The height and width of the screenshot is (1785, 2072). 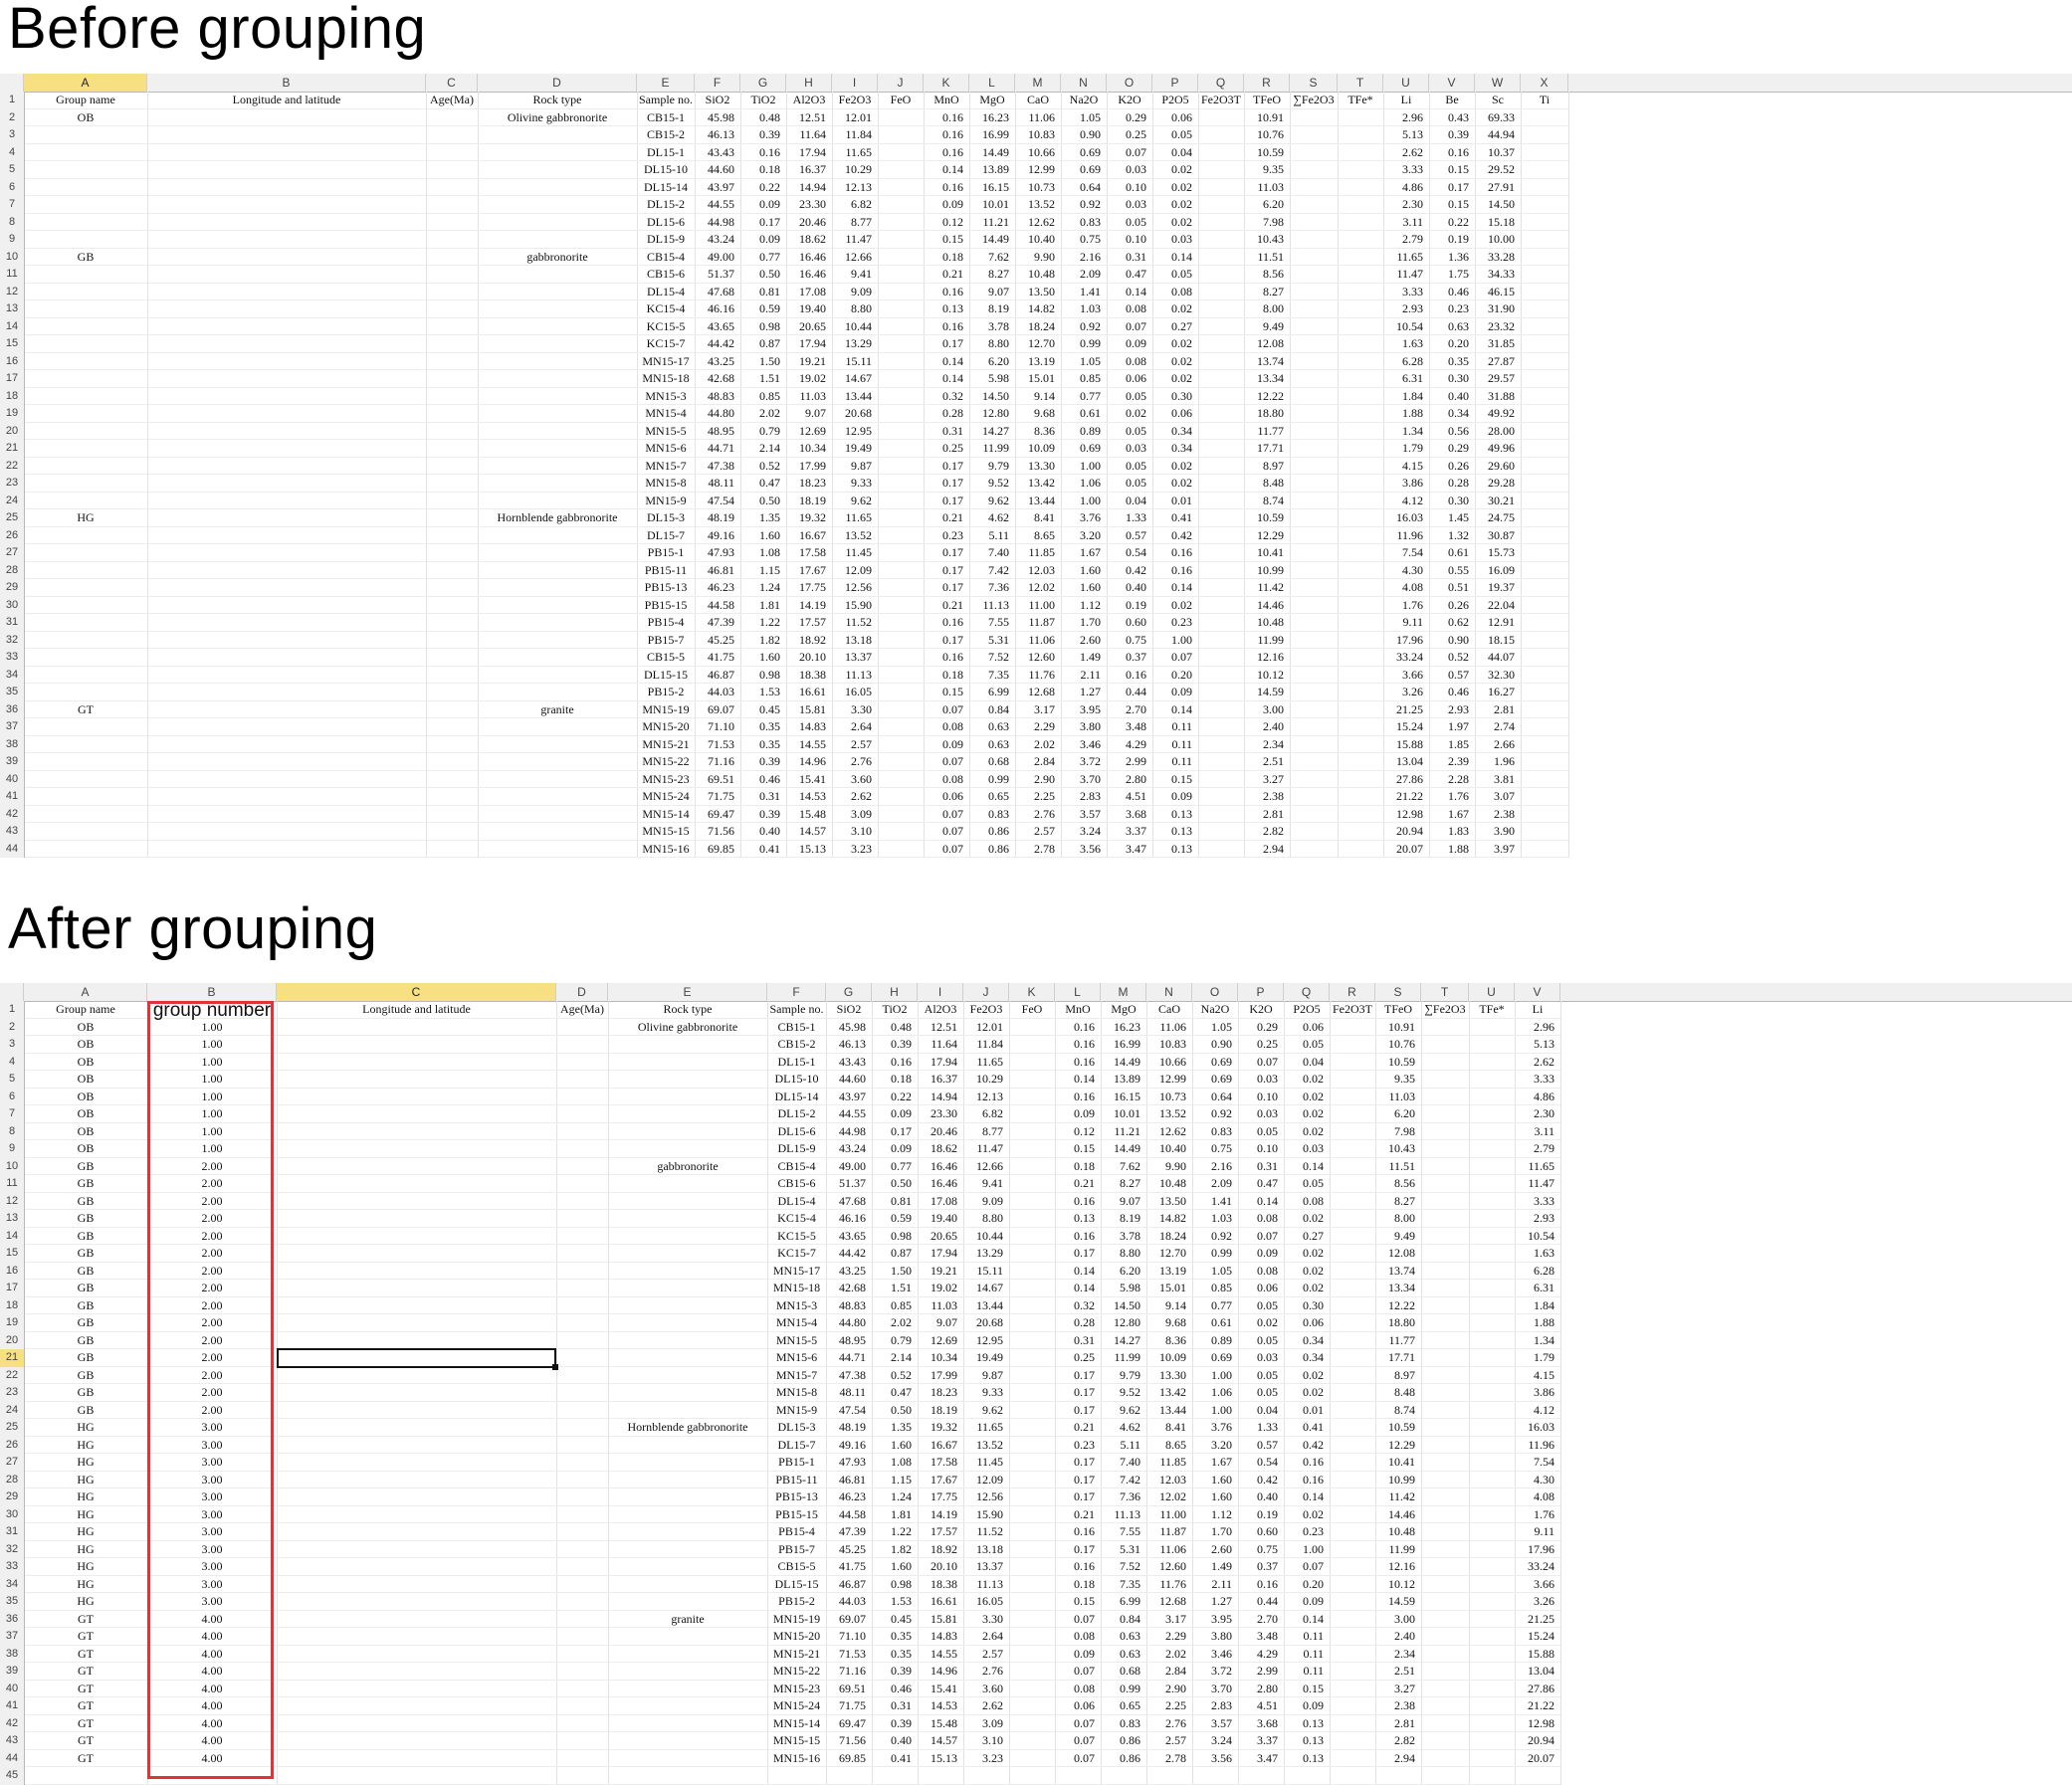 What do you see at coordinates (952, 360) in the screenshot?
I see `value-cell: 0.14` at bounding box center [952, 360].